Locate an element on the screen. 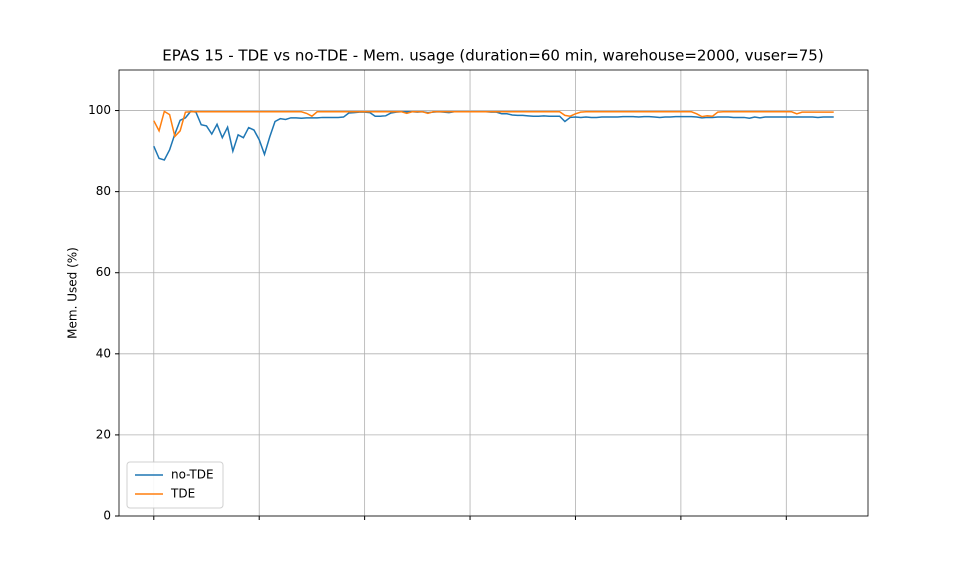 Image resolution: width=965 pixels, height=579 pixels. y-tick-label: 40 is located at coordinates (103, 353).